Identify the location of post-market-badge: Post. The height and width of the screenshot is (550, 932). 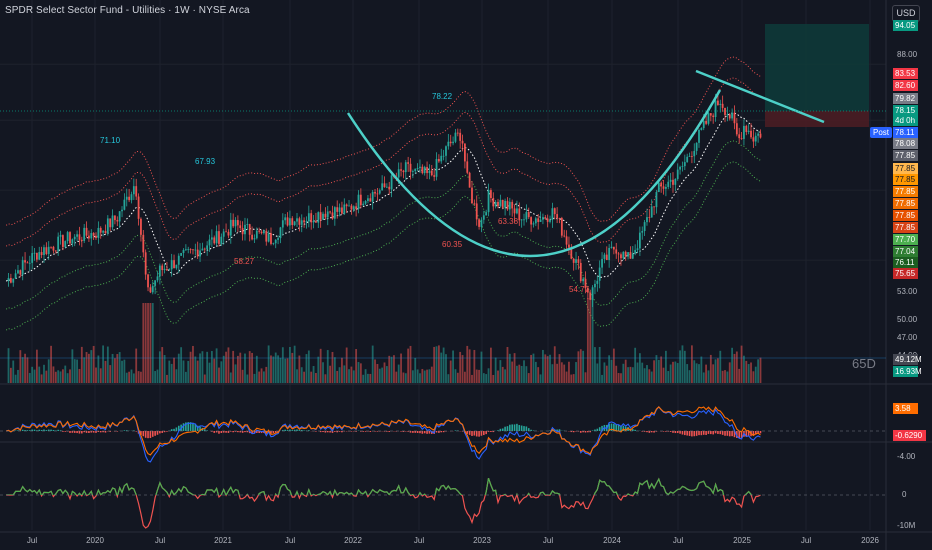
(881, 132).